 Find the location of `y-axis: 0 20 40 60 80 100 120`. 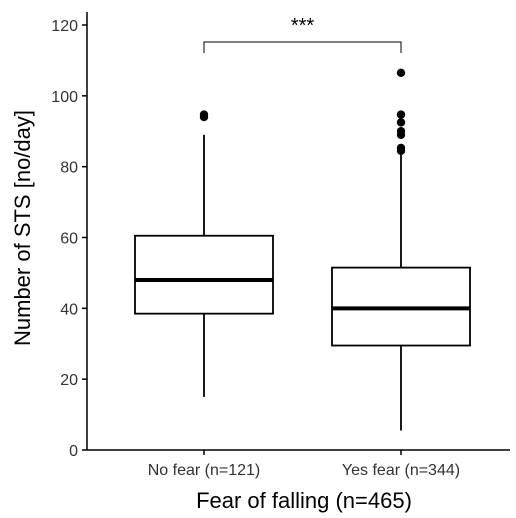

y-axis: 0 20 40 60 80 100 120 is located at coordinates (69, 236).